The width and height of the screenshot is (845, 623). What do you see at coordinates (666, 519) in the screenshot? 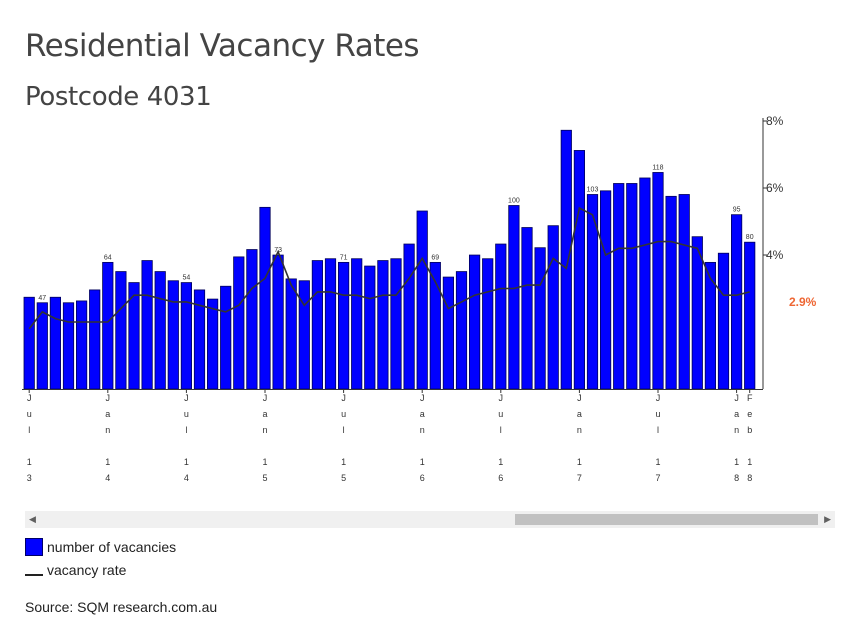
I see `scrollbar-thumb` at bounding box center [666, 519].